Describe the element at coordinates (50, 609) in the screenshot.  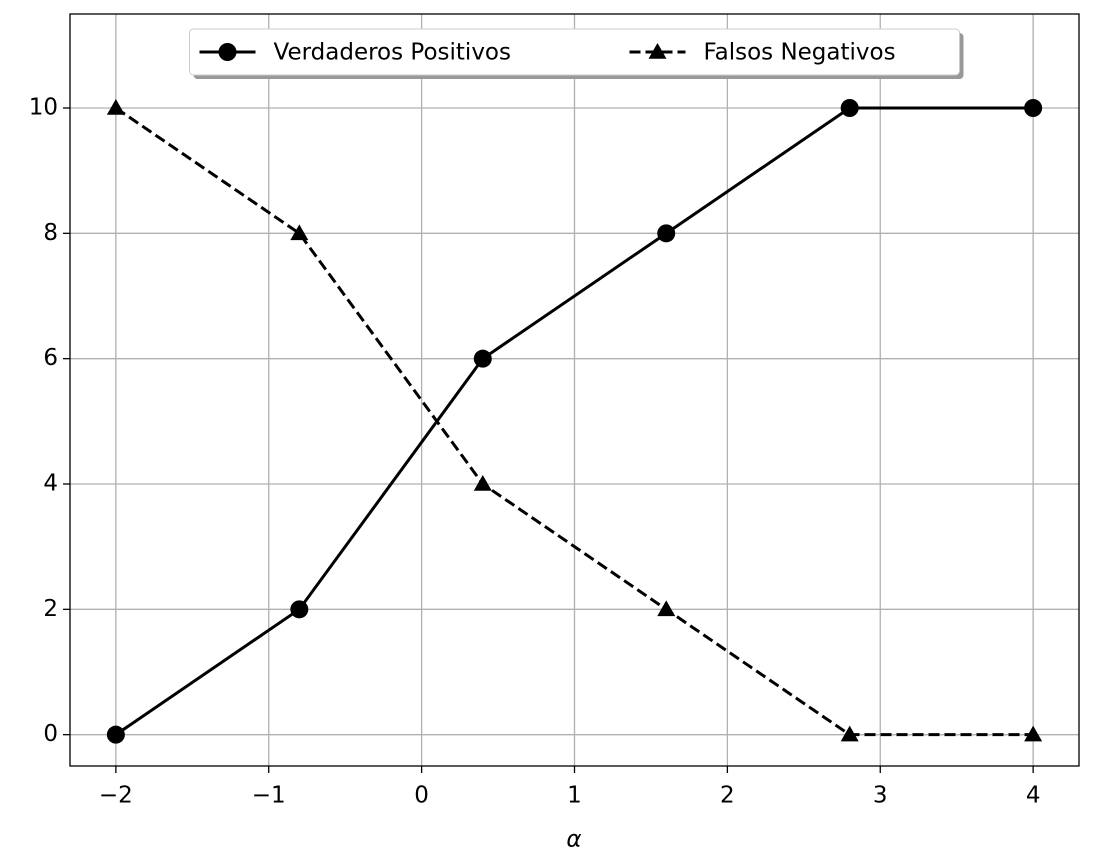
I see `y-tick-label: 2` at that location.